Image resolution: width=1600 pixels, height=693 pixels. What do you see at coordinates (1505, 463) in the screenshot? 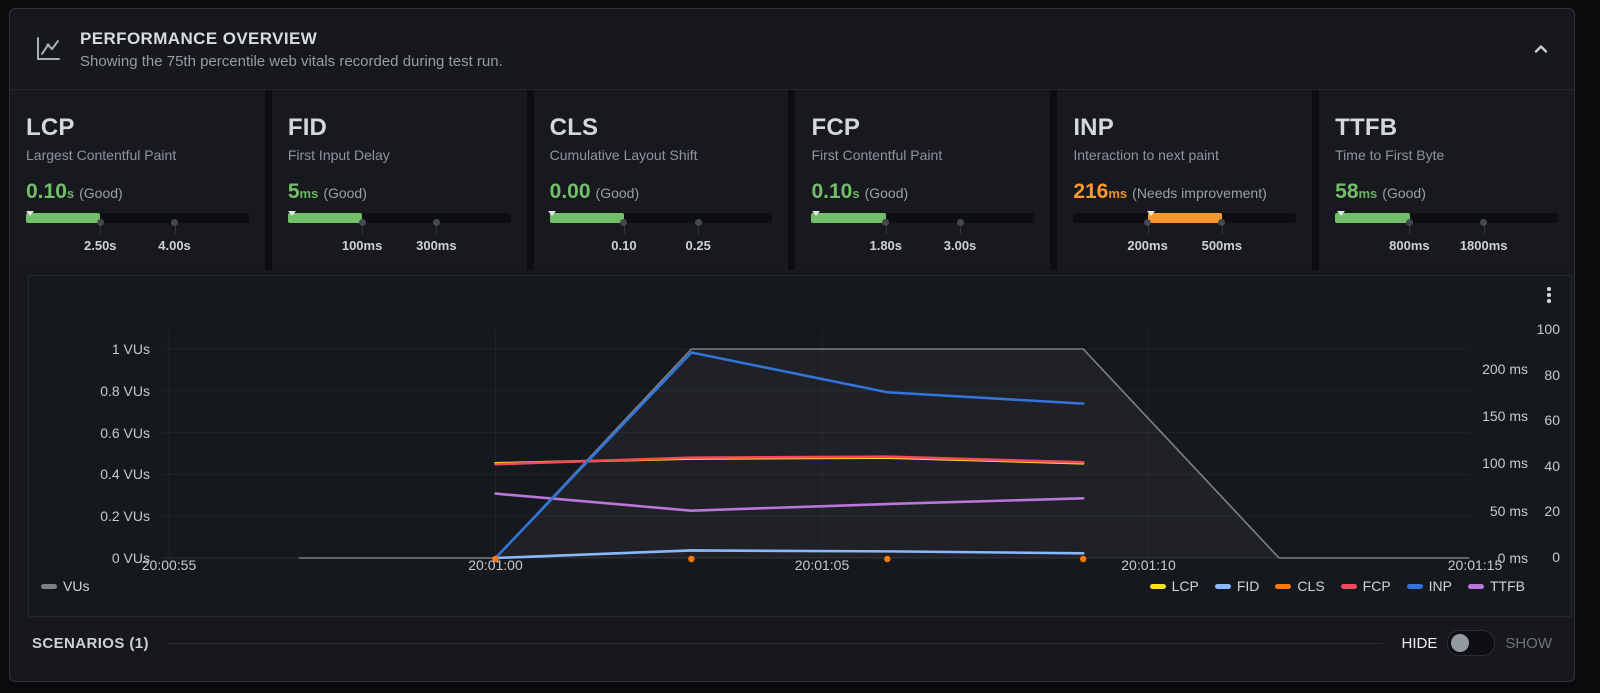
I see `y-axis-ms-tick: 100 ms` at bounding box center [1505, 463].